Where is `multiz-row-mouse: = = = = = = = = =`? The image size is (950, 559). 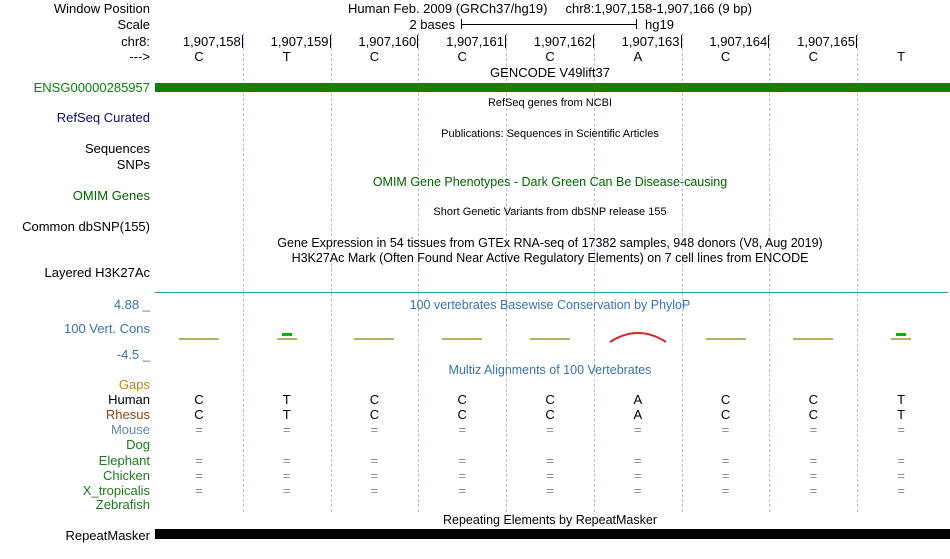 multiz-row-mouse: = = = = = = = = = is located at coordinates (550, 429).